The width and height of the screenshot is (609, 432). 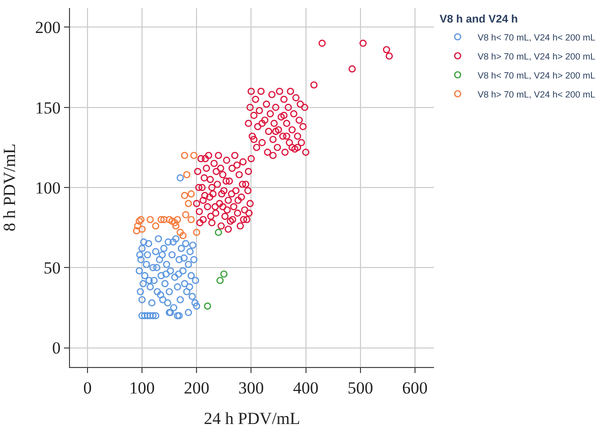 I want to click on x-tick-label: 400, so click(x=305, y=388).